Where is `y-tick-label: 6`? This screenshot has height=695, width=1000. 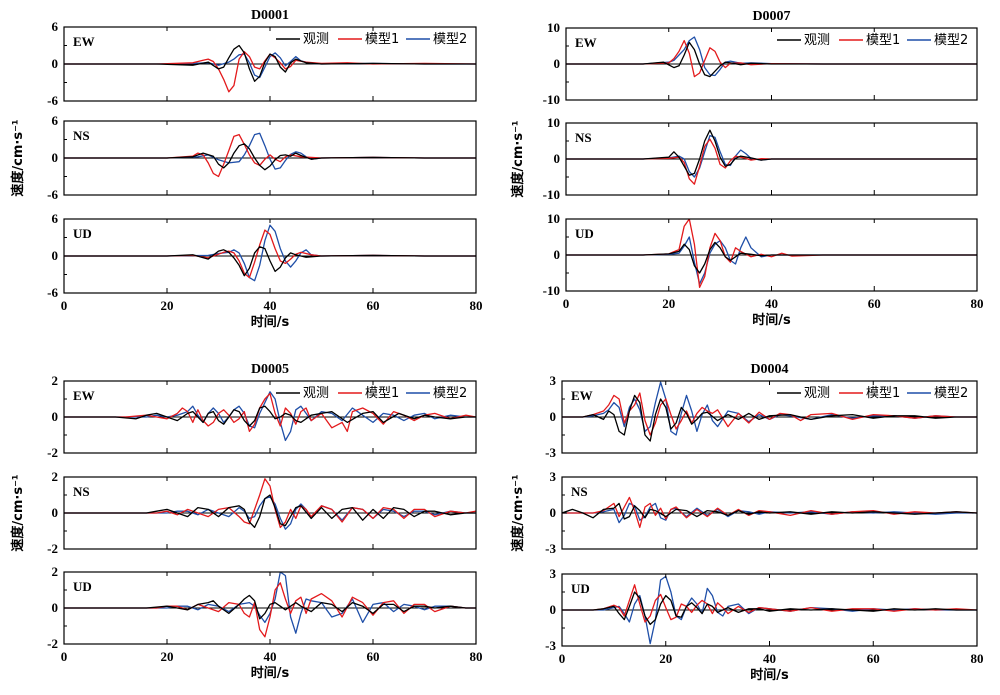 y-tick-label: 6 is located at coordinates (55, 120).